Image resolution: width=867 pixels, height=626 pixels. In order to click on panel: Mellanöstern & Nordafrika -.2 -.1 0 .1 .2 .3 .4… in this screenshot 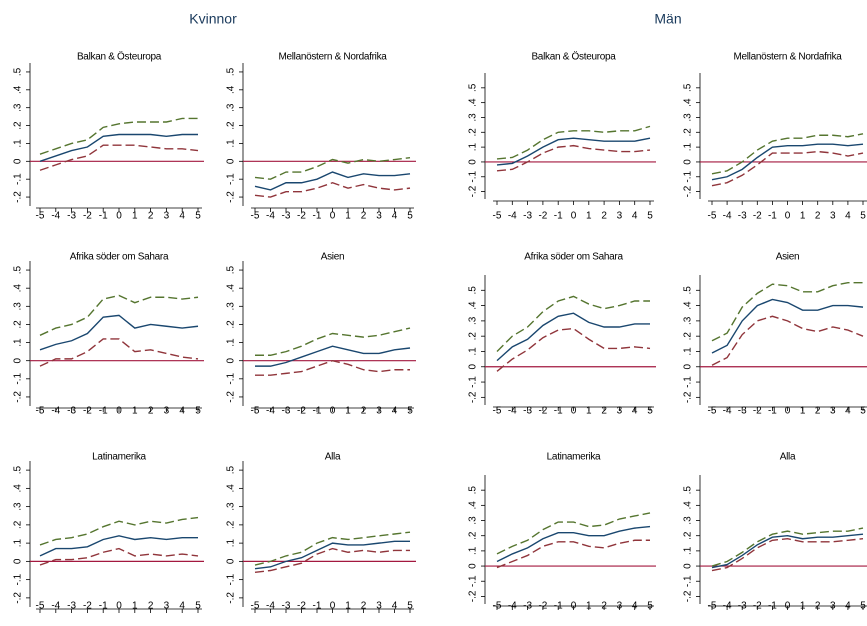, I will do `click(775, 137)`.